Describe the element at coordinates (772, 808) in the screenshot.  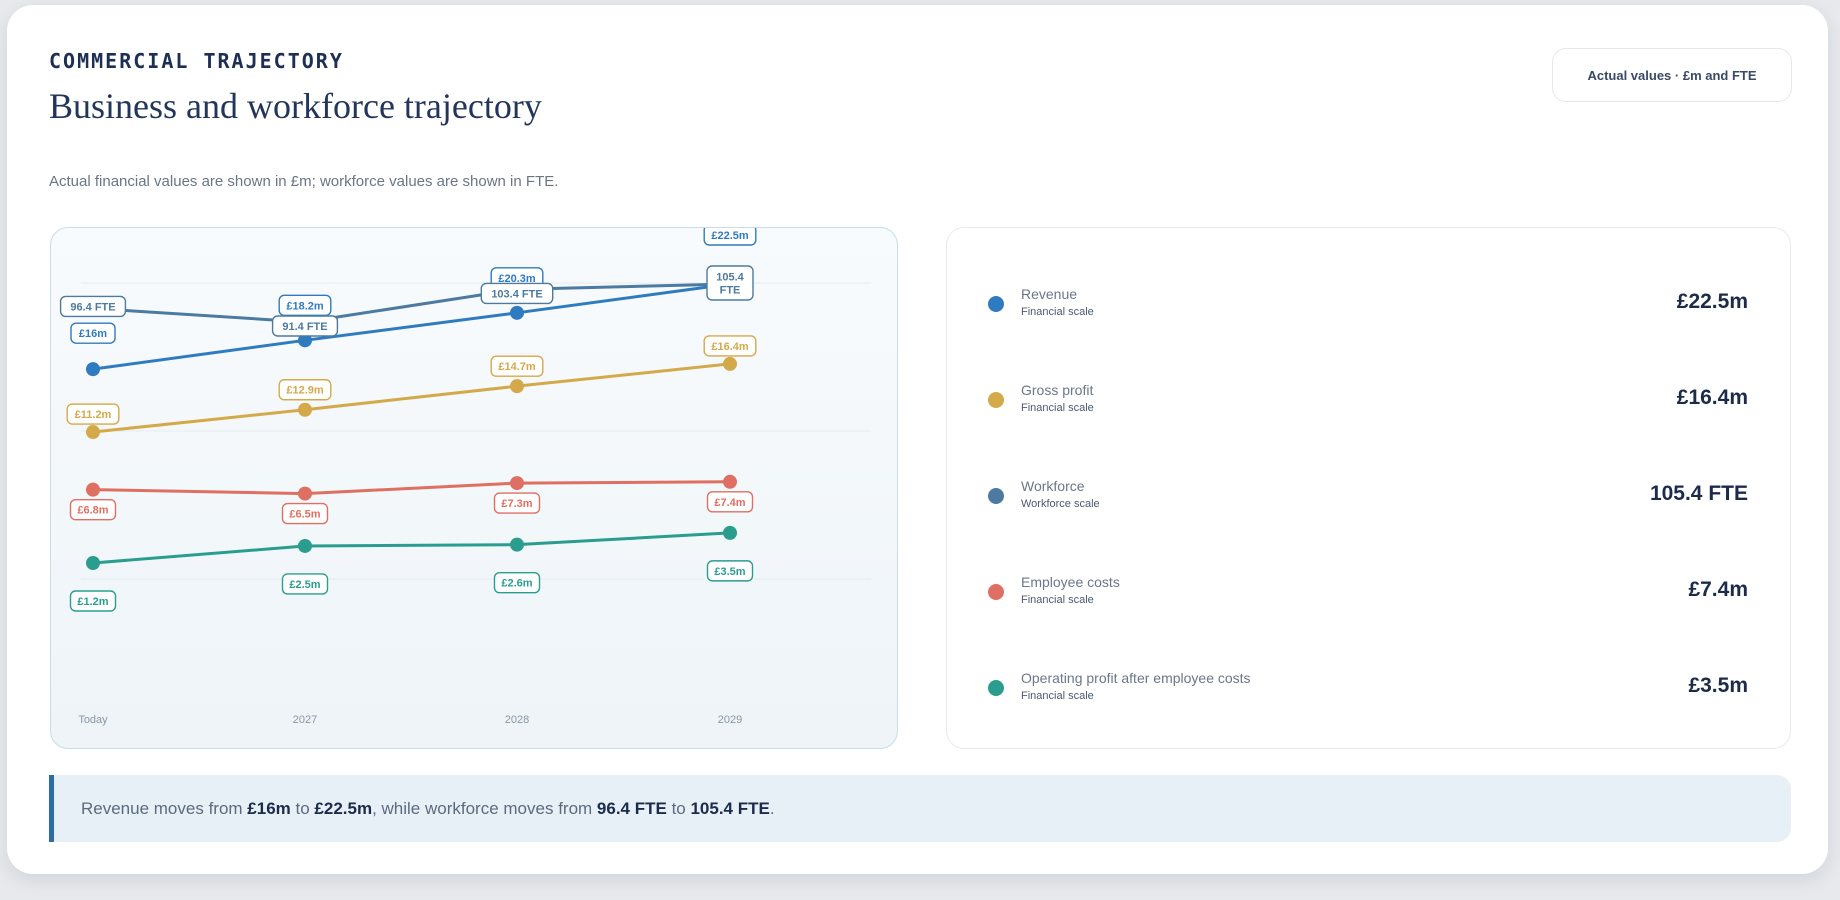
I see `summary-suffix: .` at that location.